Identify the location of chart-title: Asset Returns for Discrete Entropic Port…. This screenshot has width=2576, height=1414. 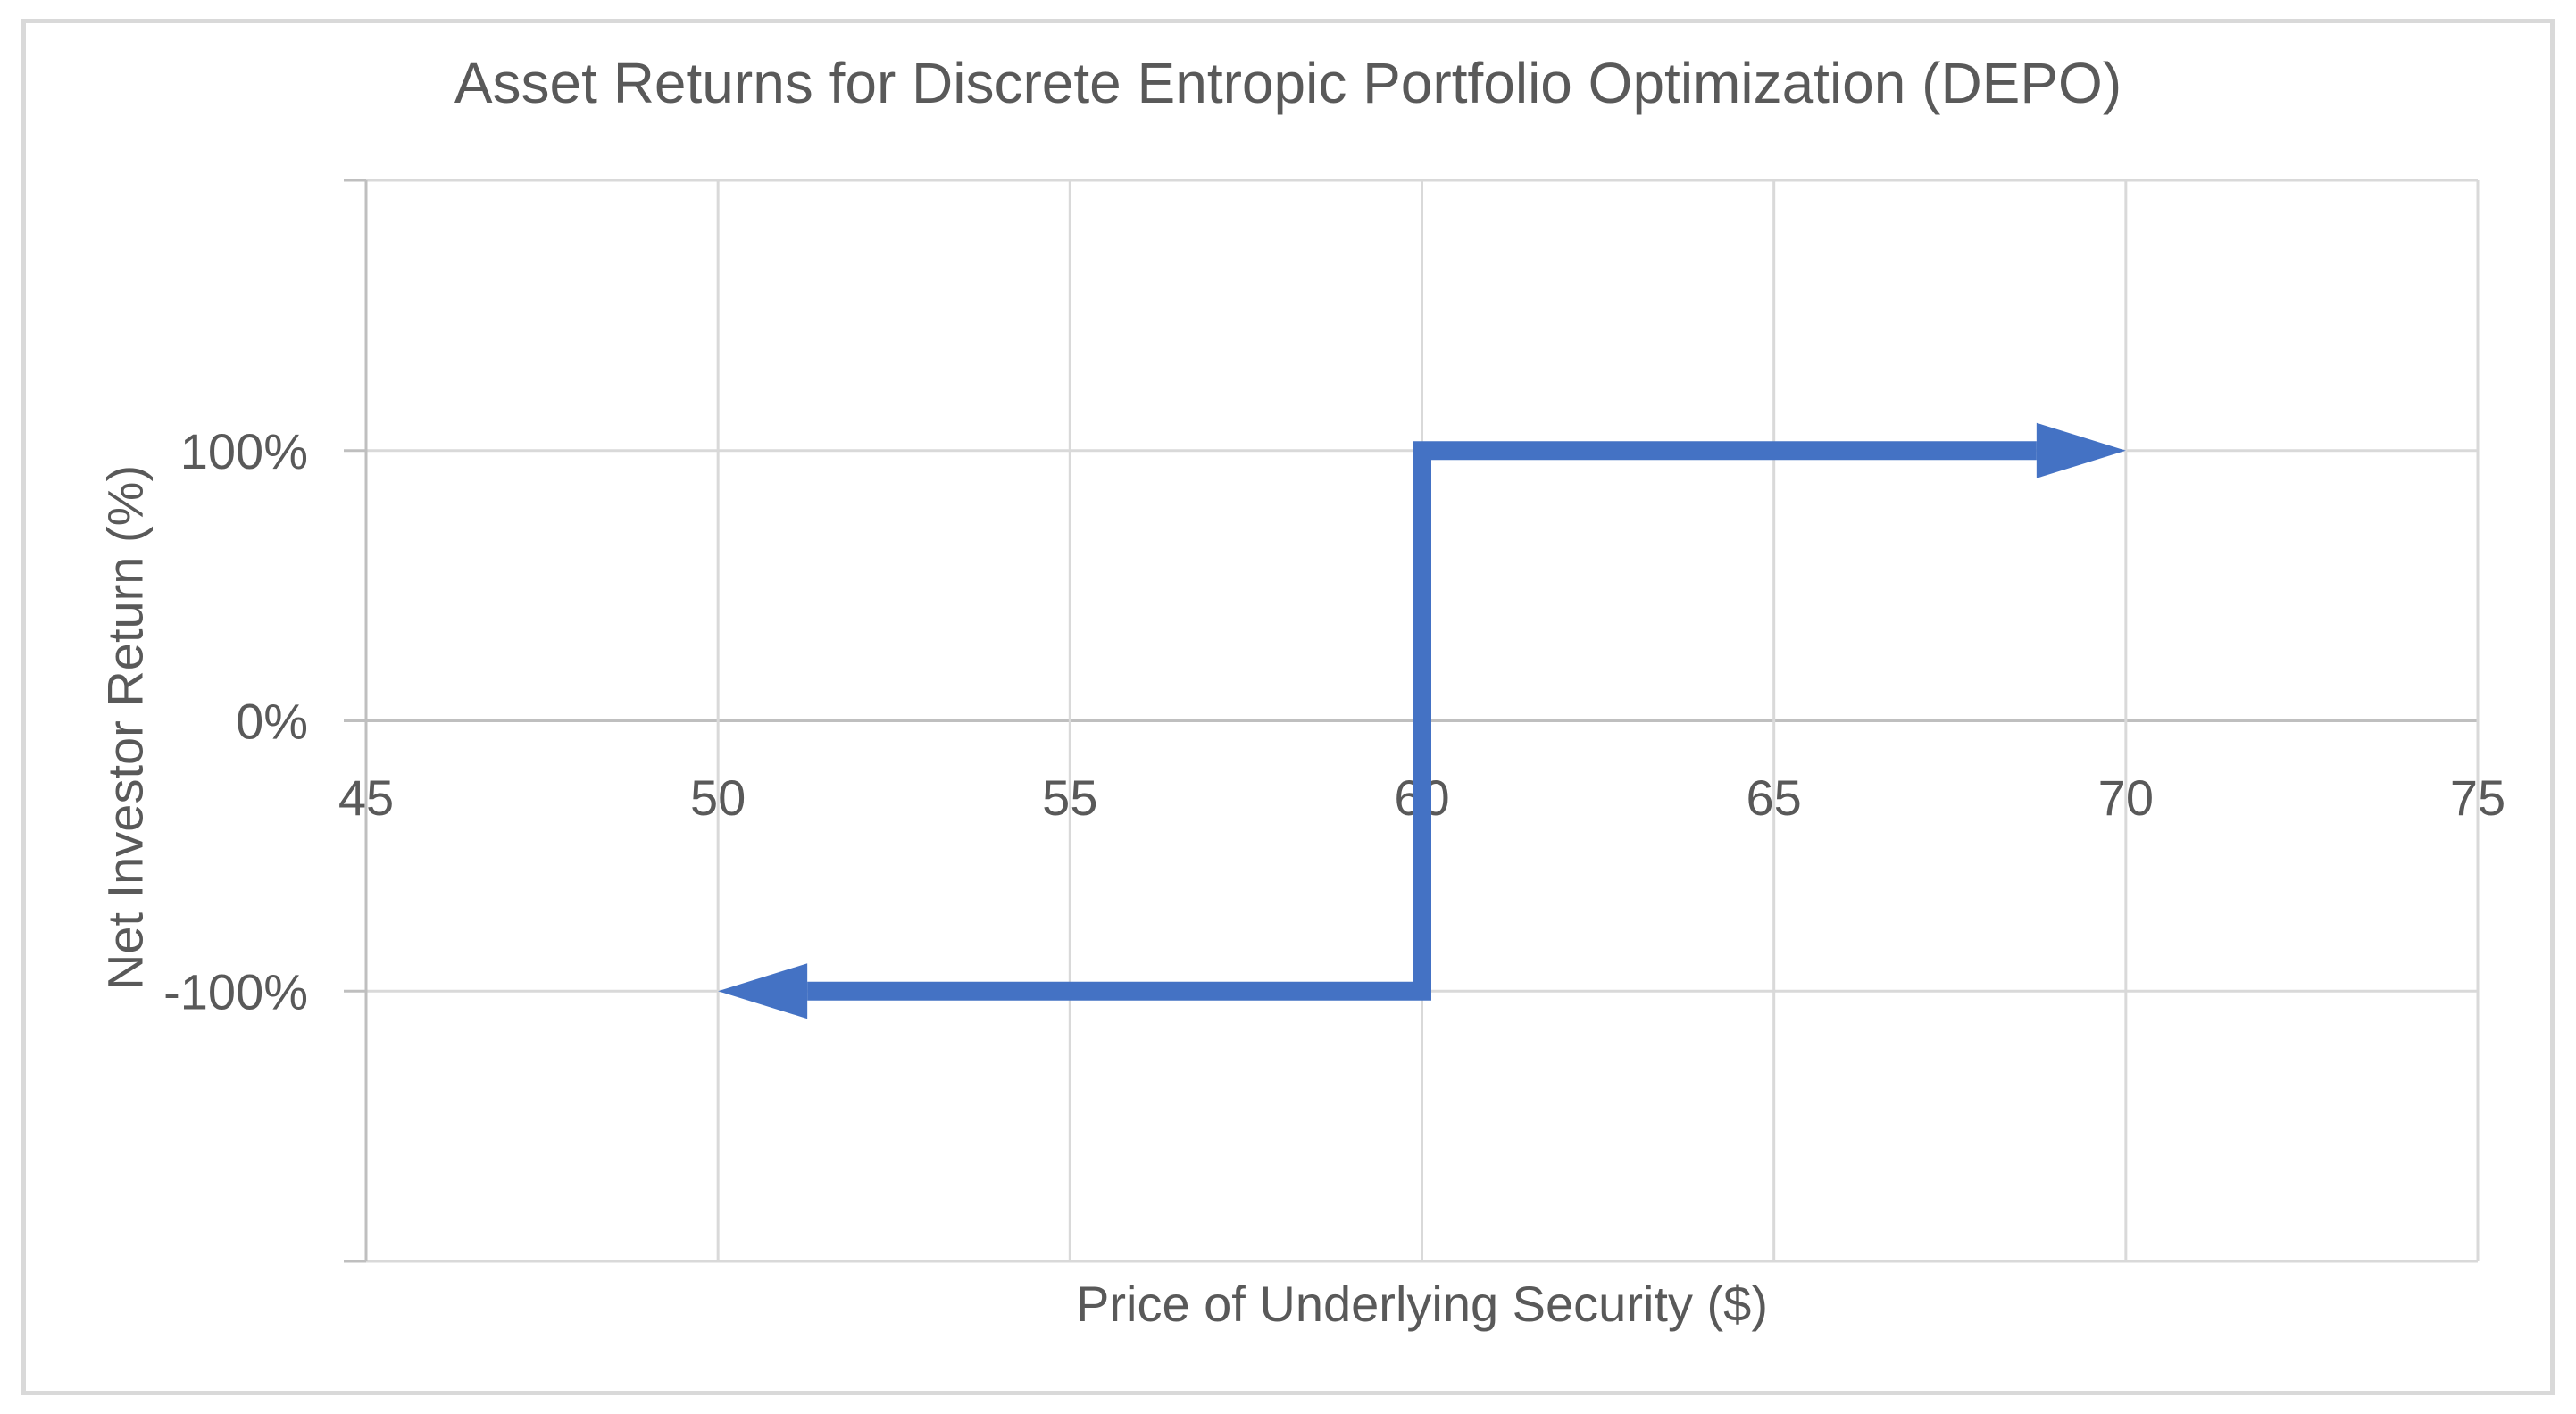
(1288, 83).